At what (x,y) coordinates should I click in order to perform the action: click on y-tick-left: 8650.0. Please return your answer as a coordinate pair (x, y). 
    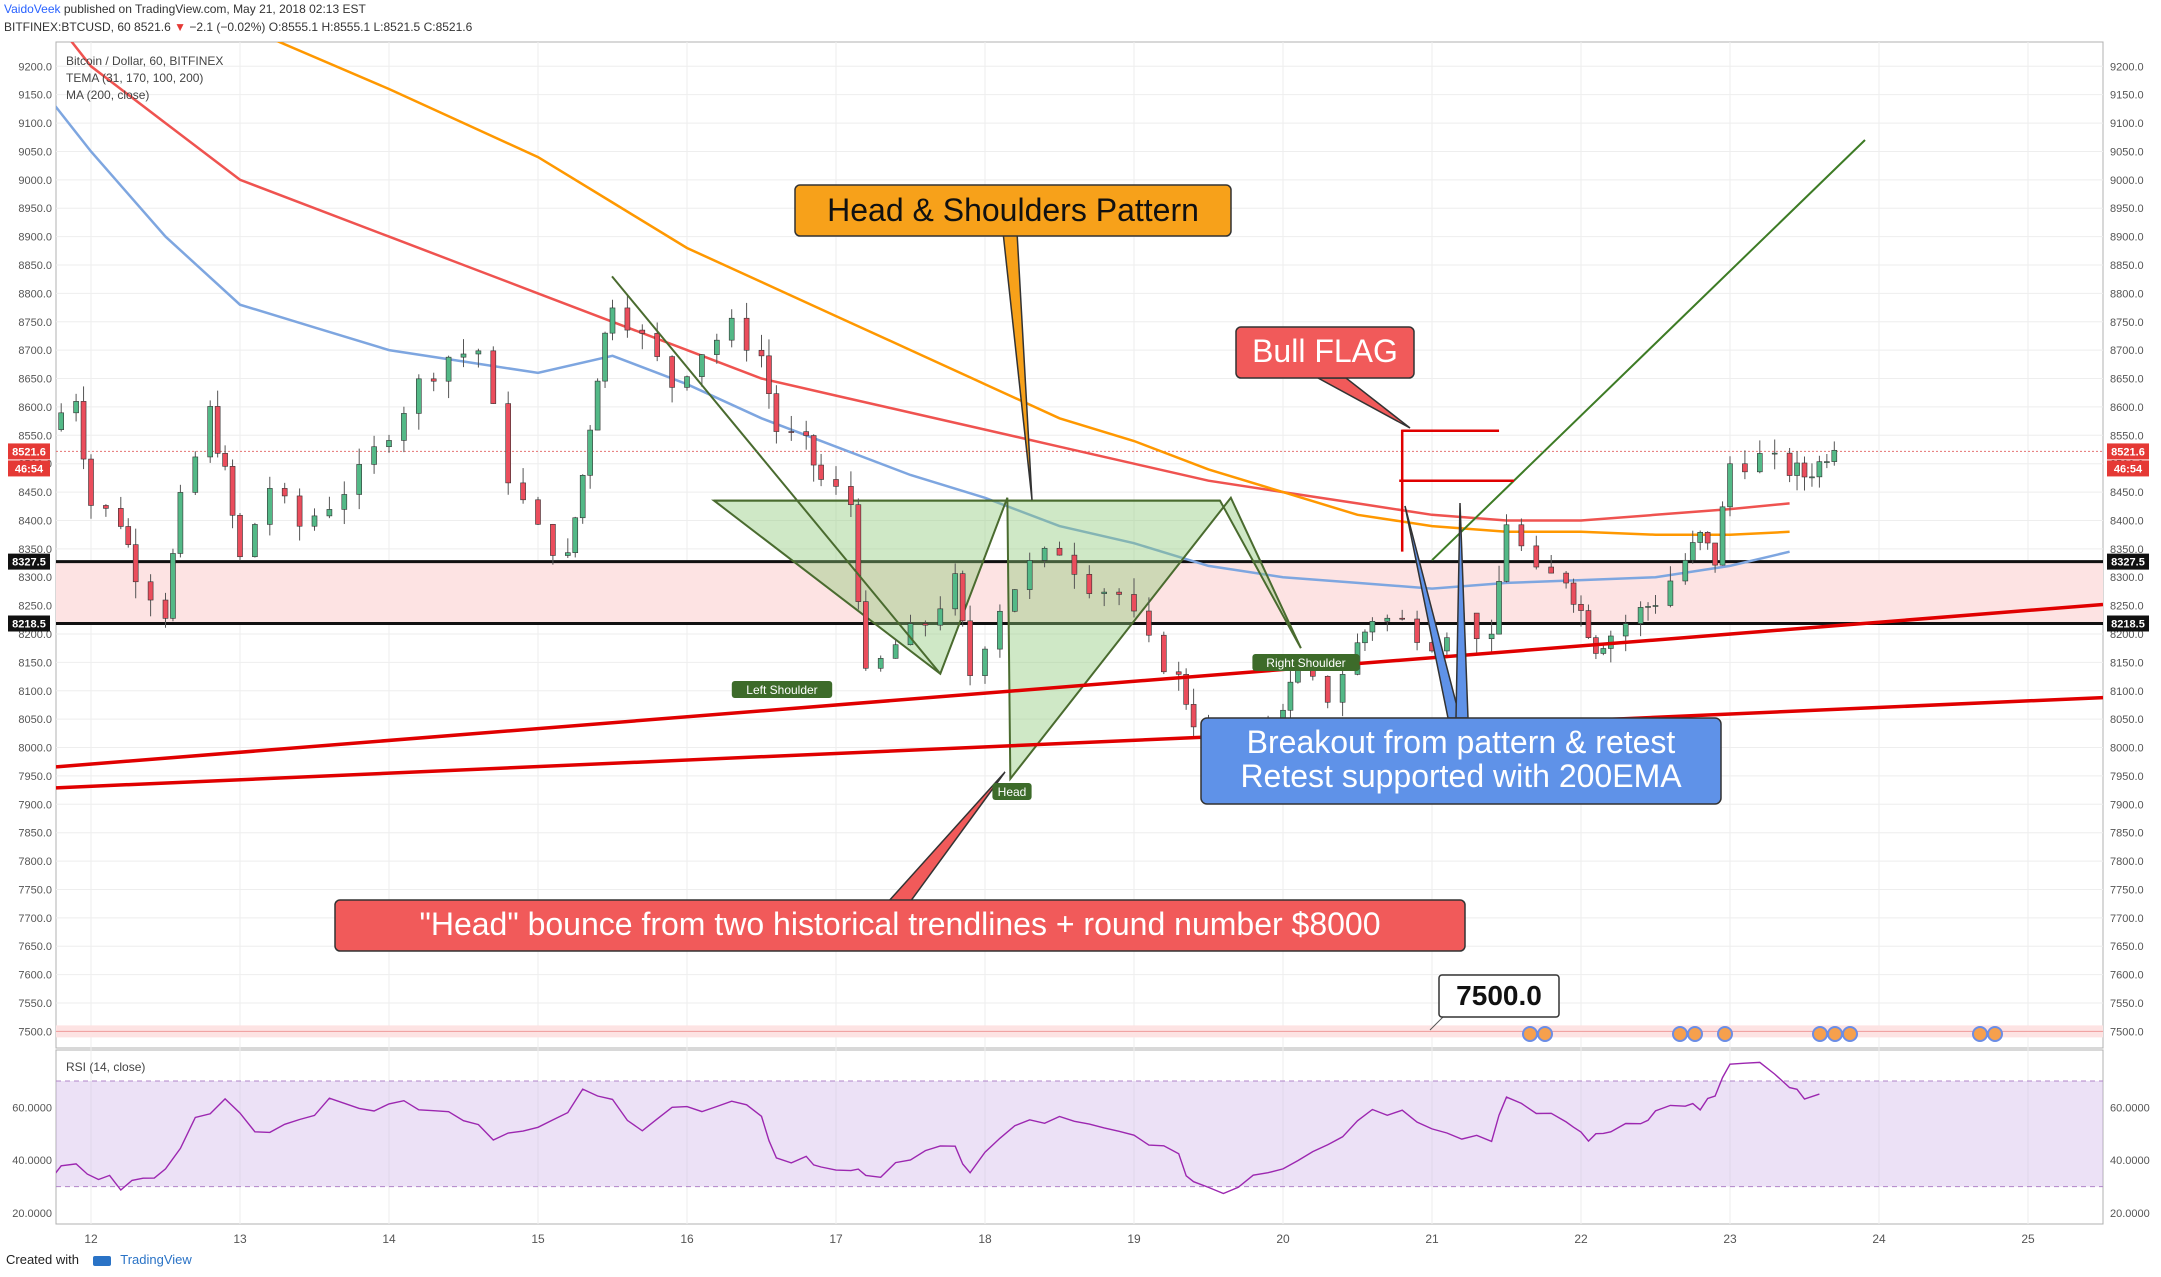
    Looking at the image, I should click on (35, 380).